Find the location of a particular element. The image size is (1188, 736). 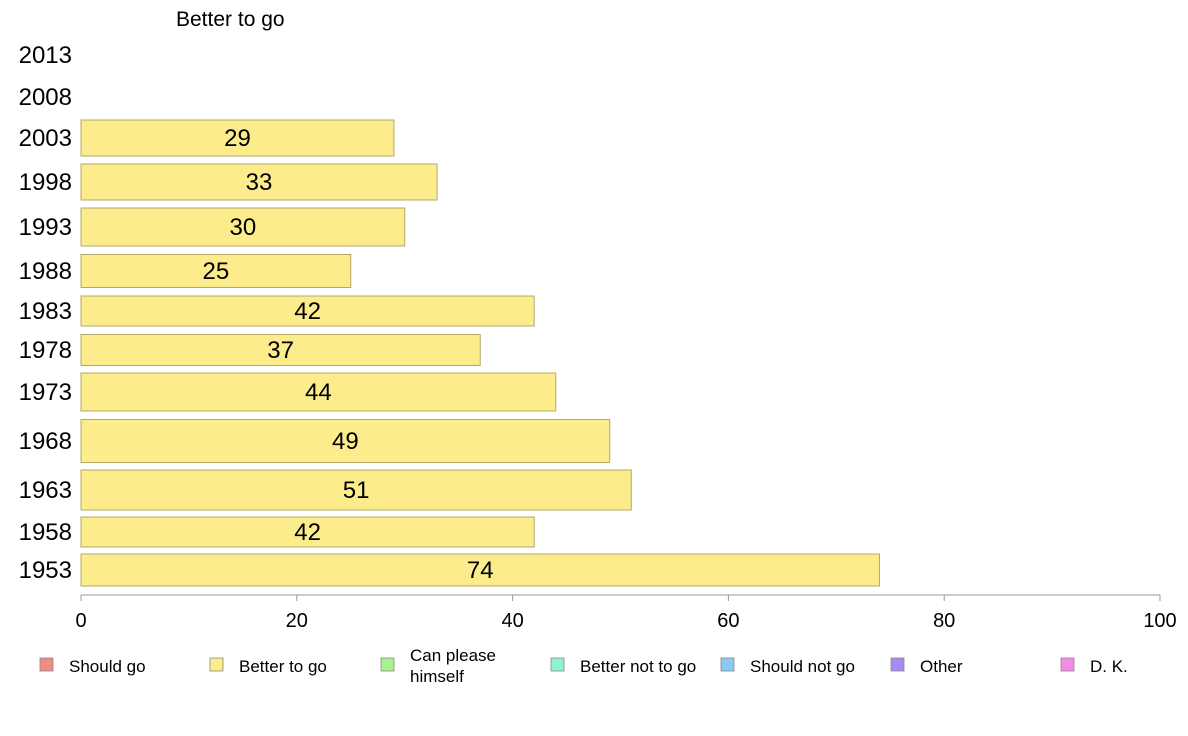

data-label: 25 is located at coordinates (216, 271).